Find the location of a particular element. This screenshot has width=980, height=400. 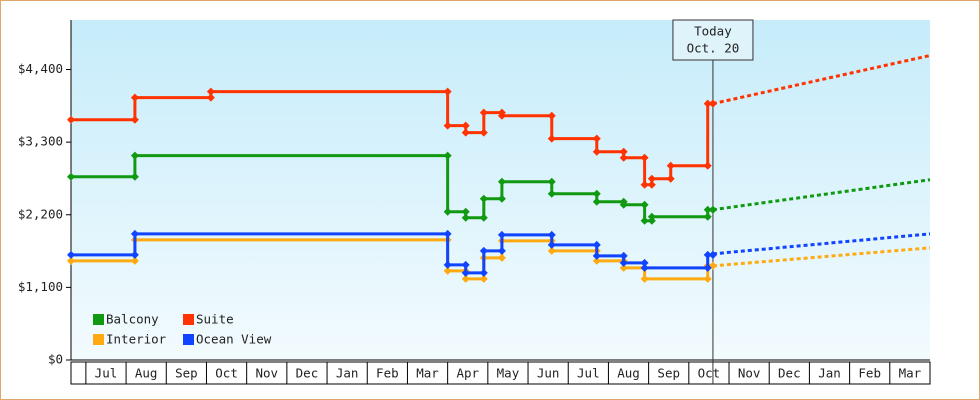

x-axis-band is located at coordinates (500, 373).